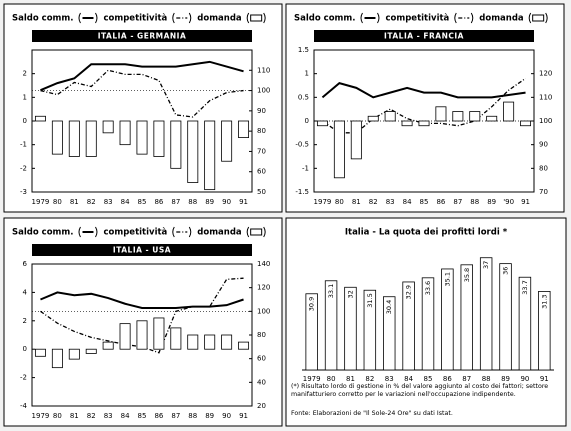 The width and height of the screenshot is (571, 431). What do you see at coordinates (544, 301) in the screenshot?
I see `value-label: 31.3` at bounding box center [544, 301].